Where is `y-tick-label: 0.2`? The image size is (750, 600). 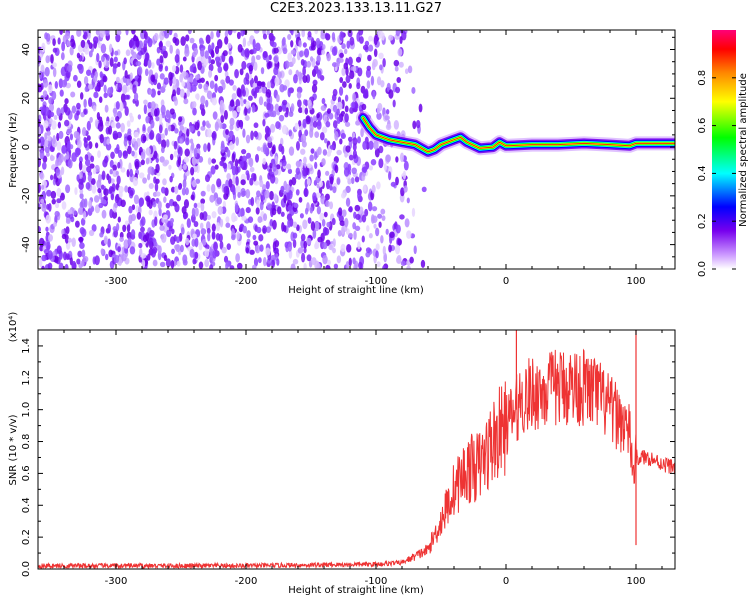 y-tick-label: 0.2 is located at coordinates (26, 537).